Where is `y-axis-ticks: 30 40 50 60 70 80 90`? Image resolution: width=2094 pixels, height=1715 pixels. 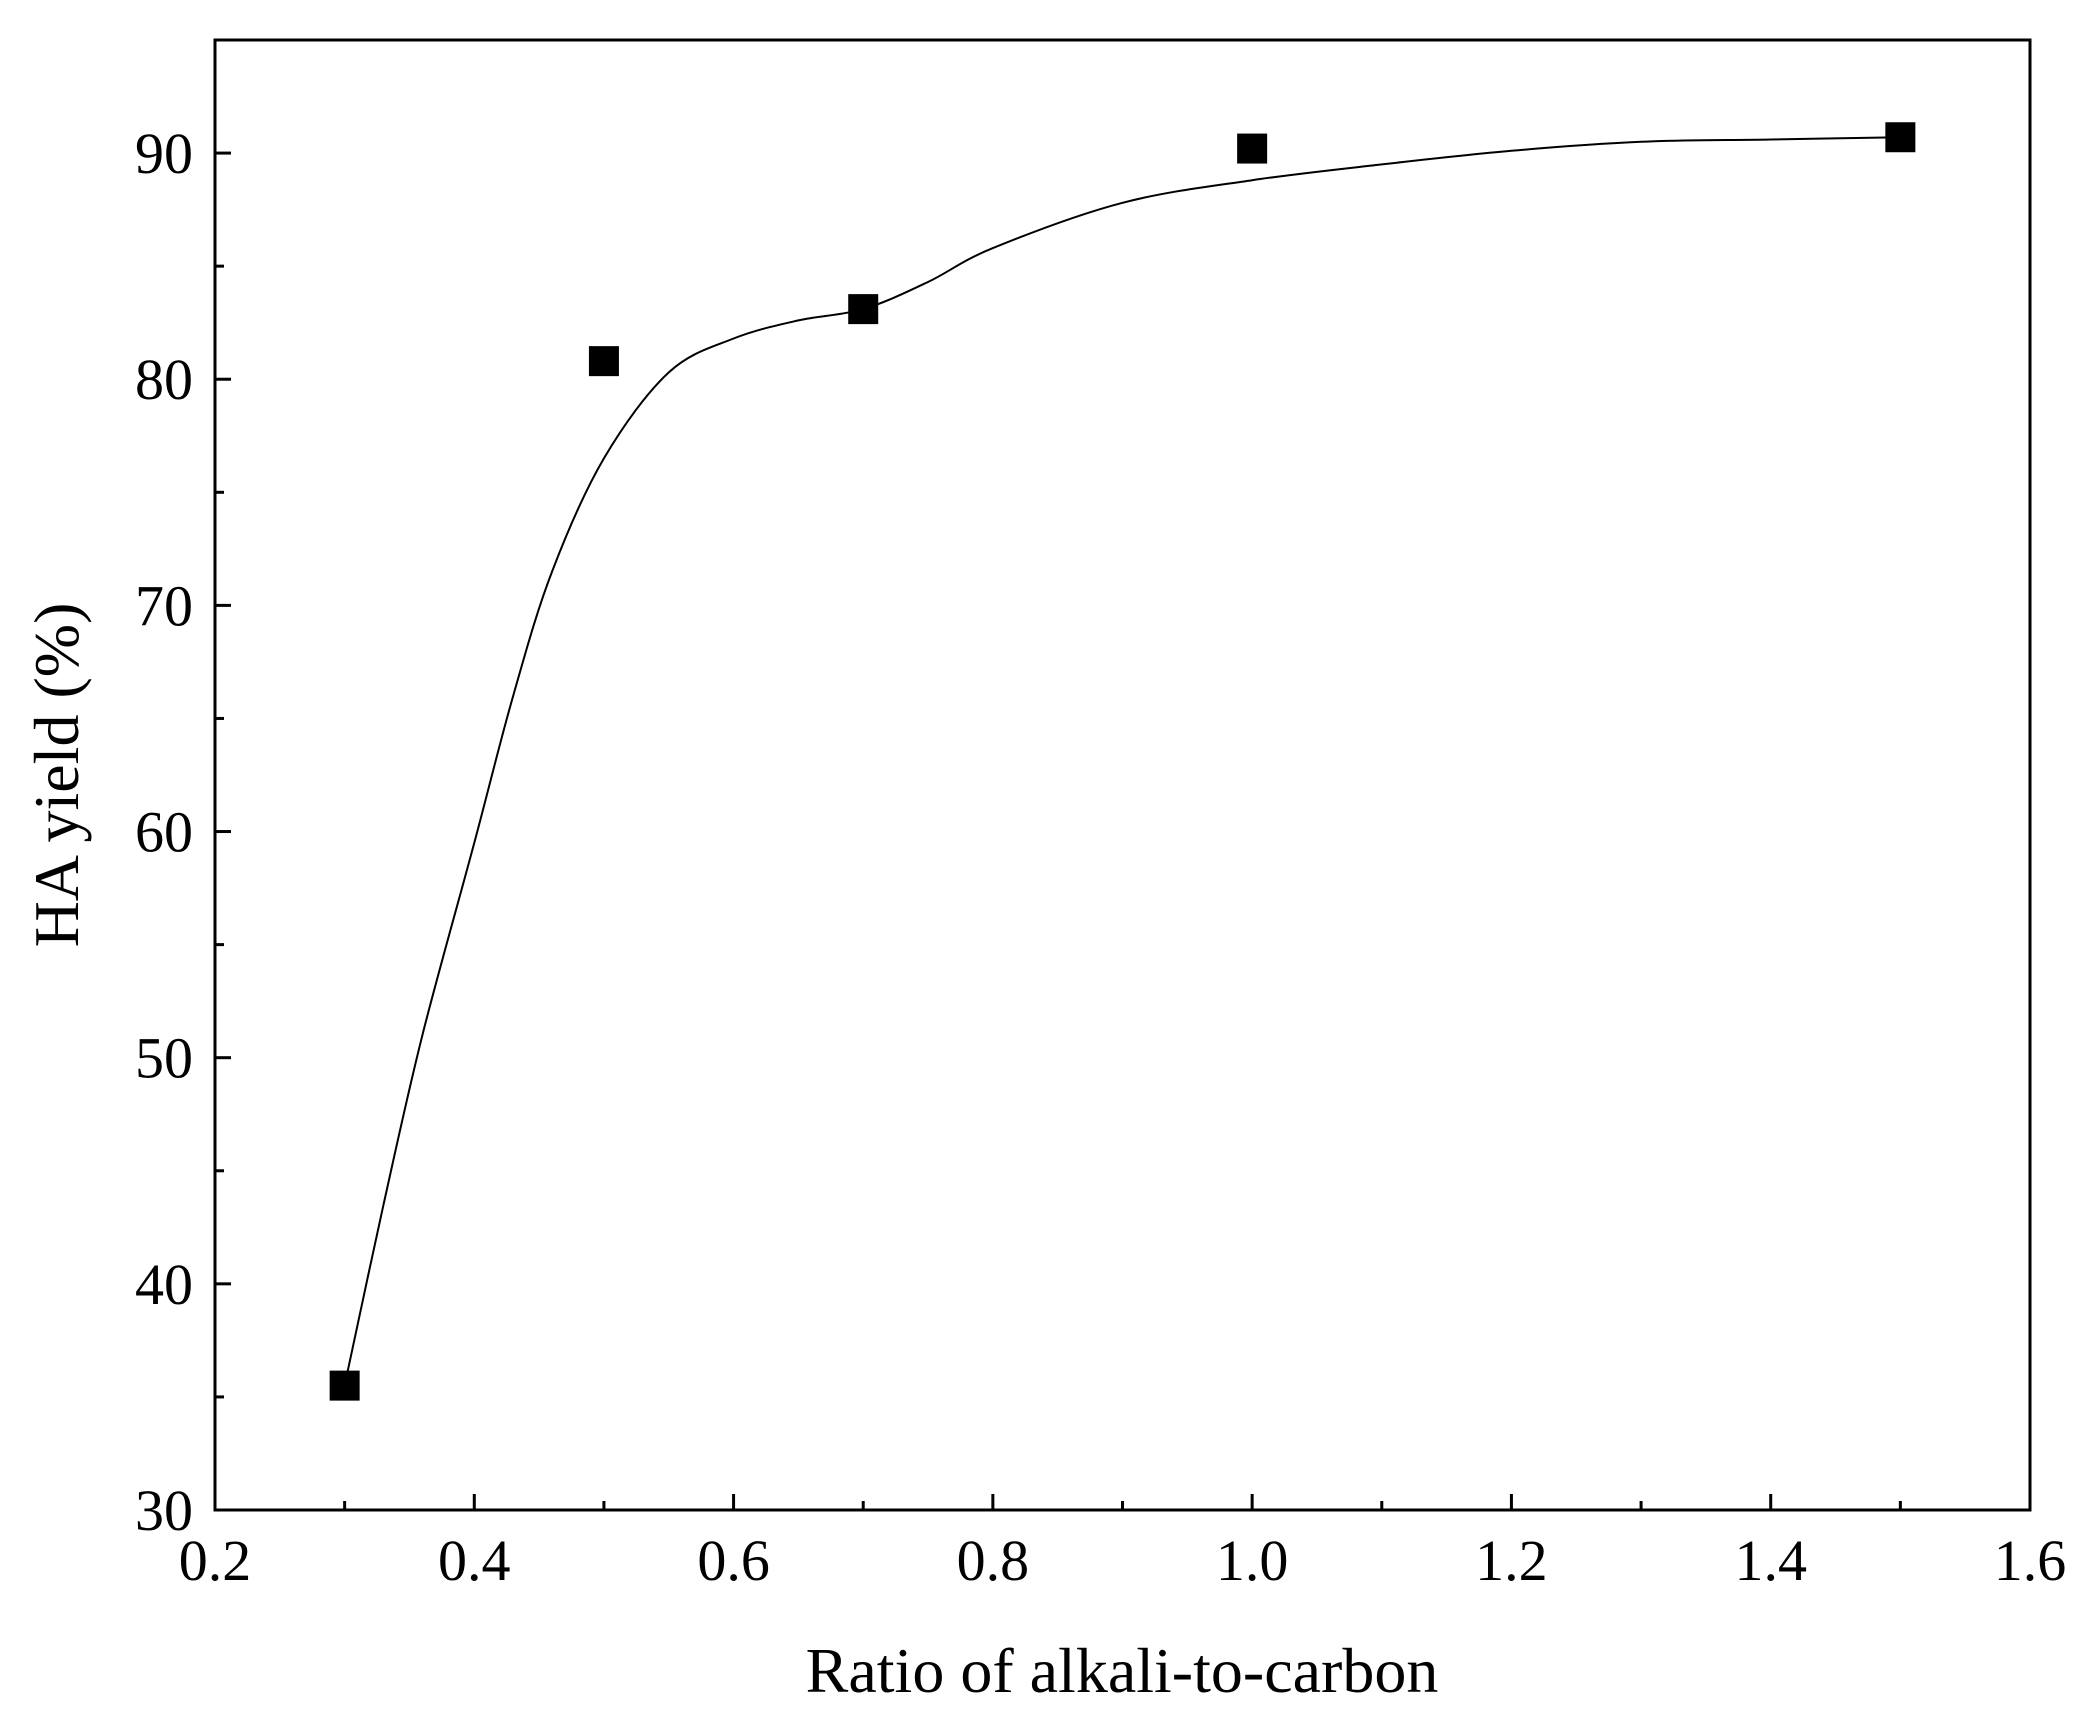
y-axis-ticks: 30 40 50 60 70 80 90 is located at coordinates (183, 832).